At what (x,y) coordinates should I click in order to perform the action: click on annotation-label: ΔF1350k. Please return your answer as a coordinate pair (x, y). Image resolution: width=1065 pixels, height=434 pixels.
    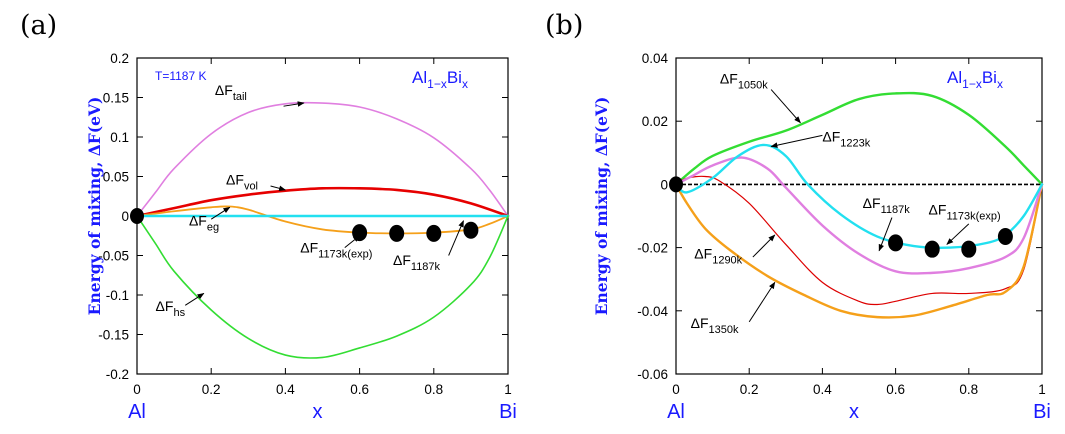
    Looking at the image, I should click on (715, 325).